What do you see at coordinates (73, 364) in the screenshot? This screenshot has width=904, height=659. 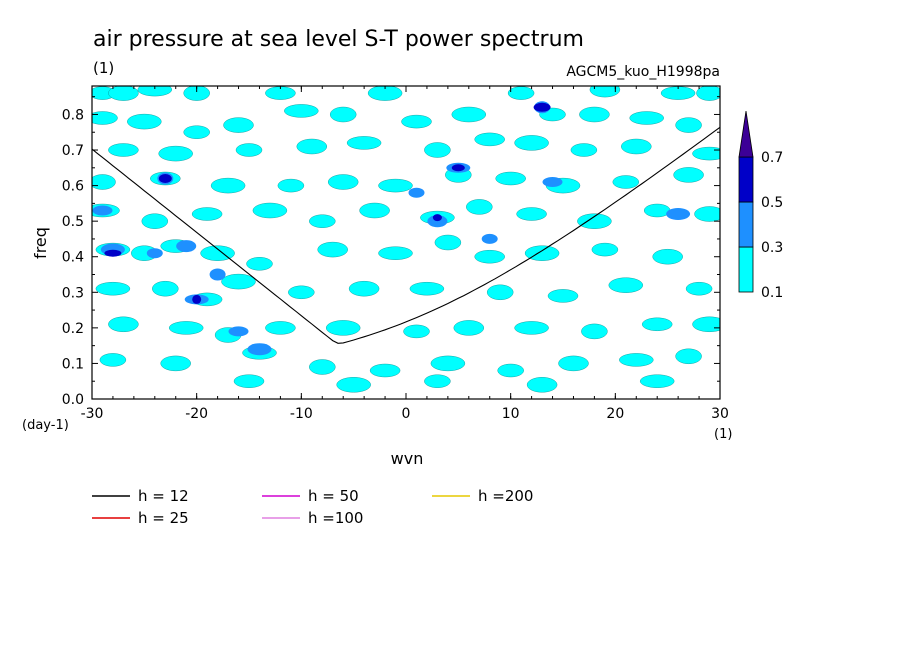 I see `y-tick-label: 0.1` at bounding box center [73, 364].